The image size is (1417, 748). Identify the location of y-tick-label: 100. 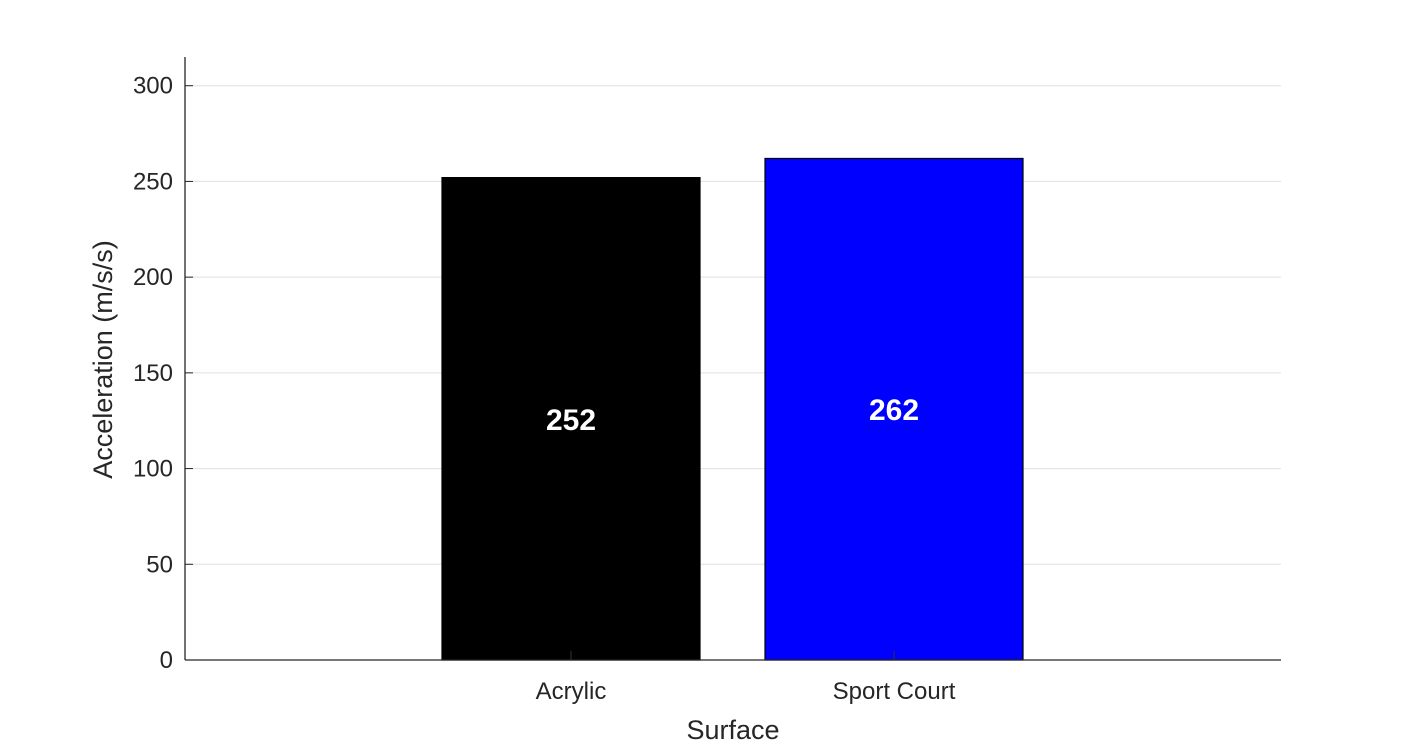
(153, 469).